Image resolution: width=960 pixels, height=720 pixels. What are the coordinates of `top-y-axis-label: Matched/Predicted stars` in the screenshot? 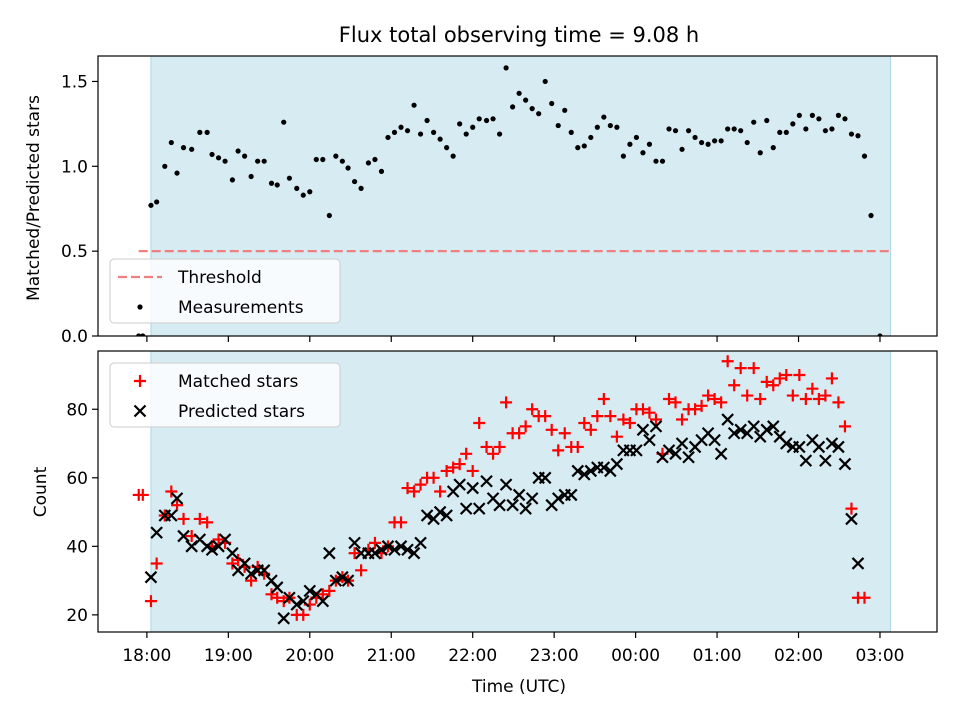 It's located at (34, 198).